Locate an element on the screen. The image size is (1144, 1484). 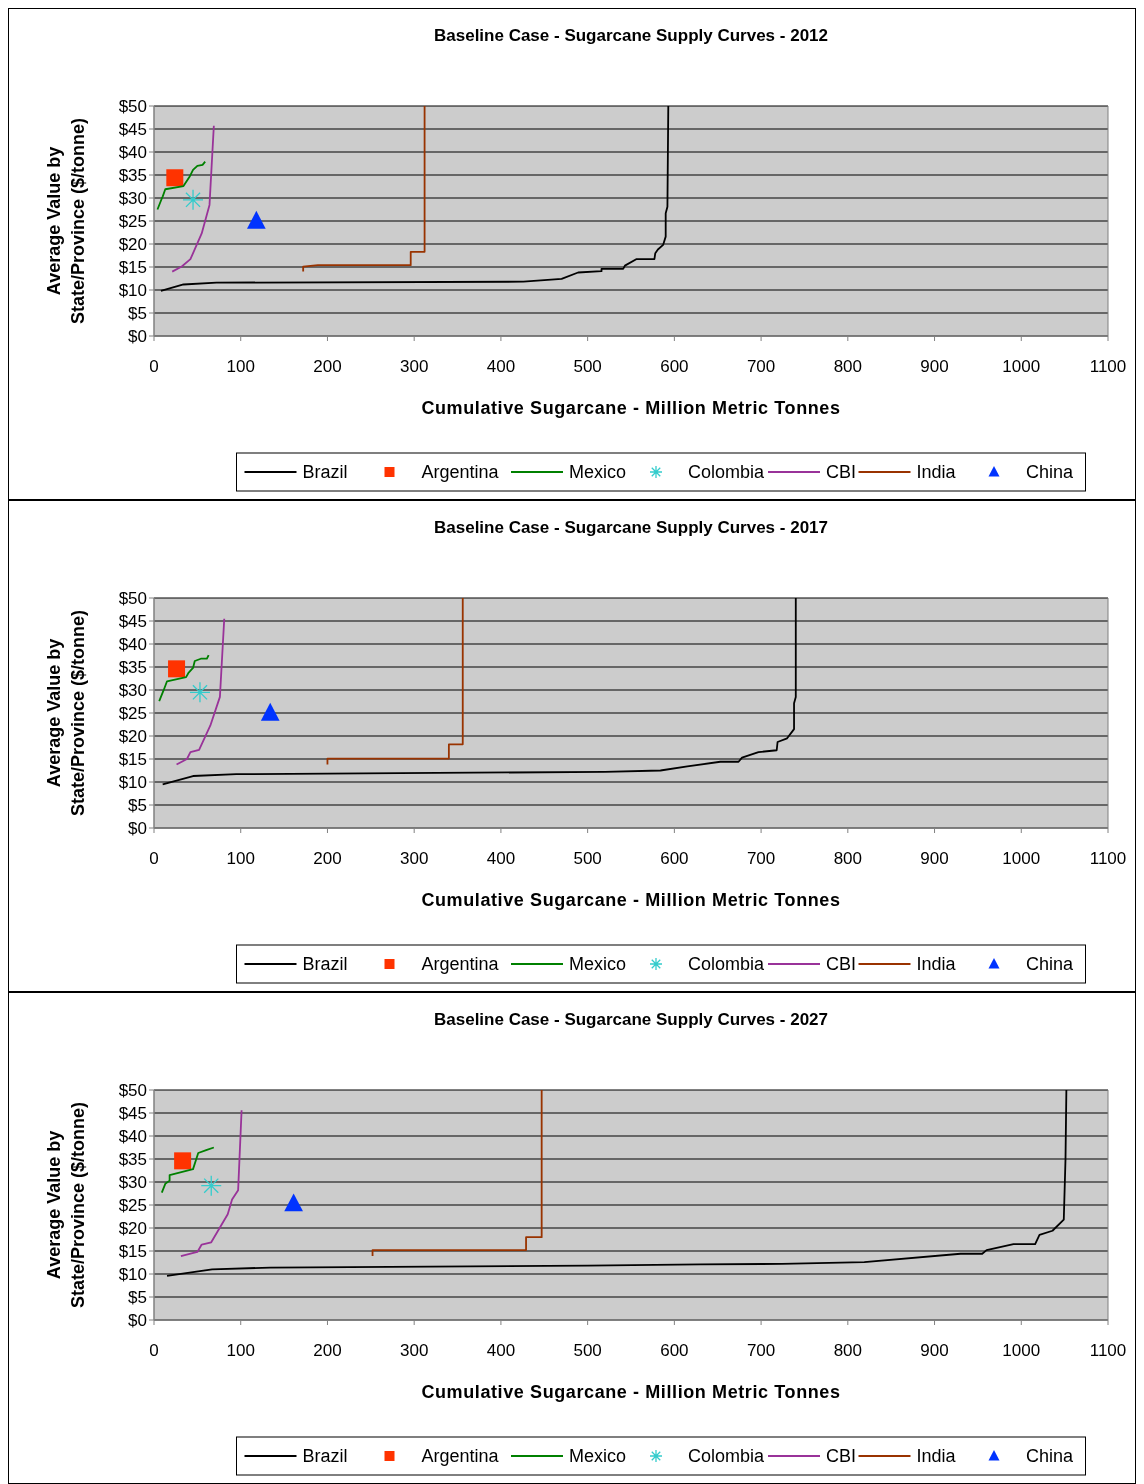
chart-title: Baseline Case - Sugarcane Supply Curves - 2027 is located at coordinates (631, 1019).